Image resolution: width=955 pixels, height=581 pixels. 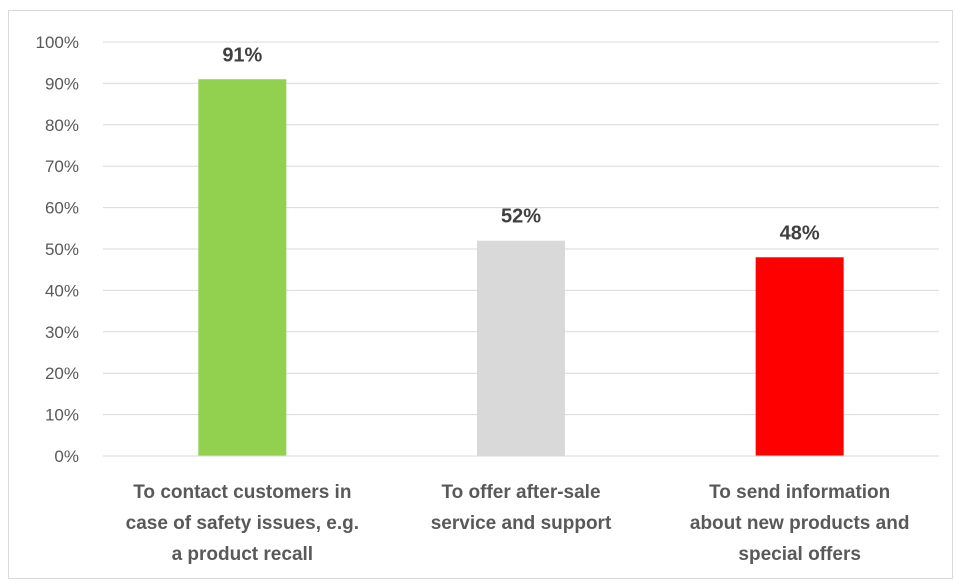 I want to click on category-label: To offer after-sale service and support, so click(x=521, y=508).